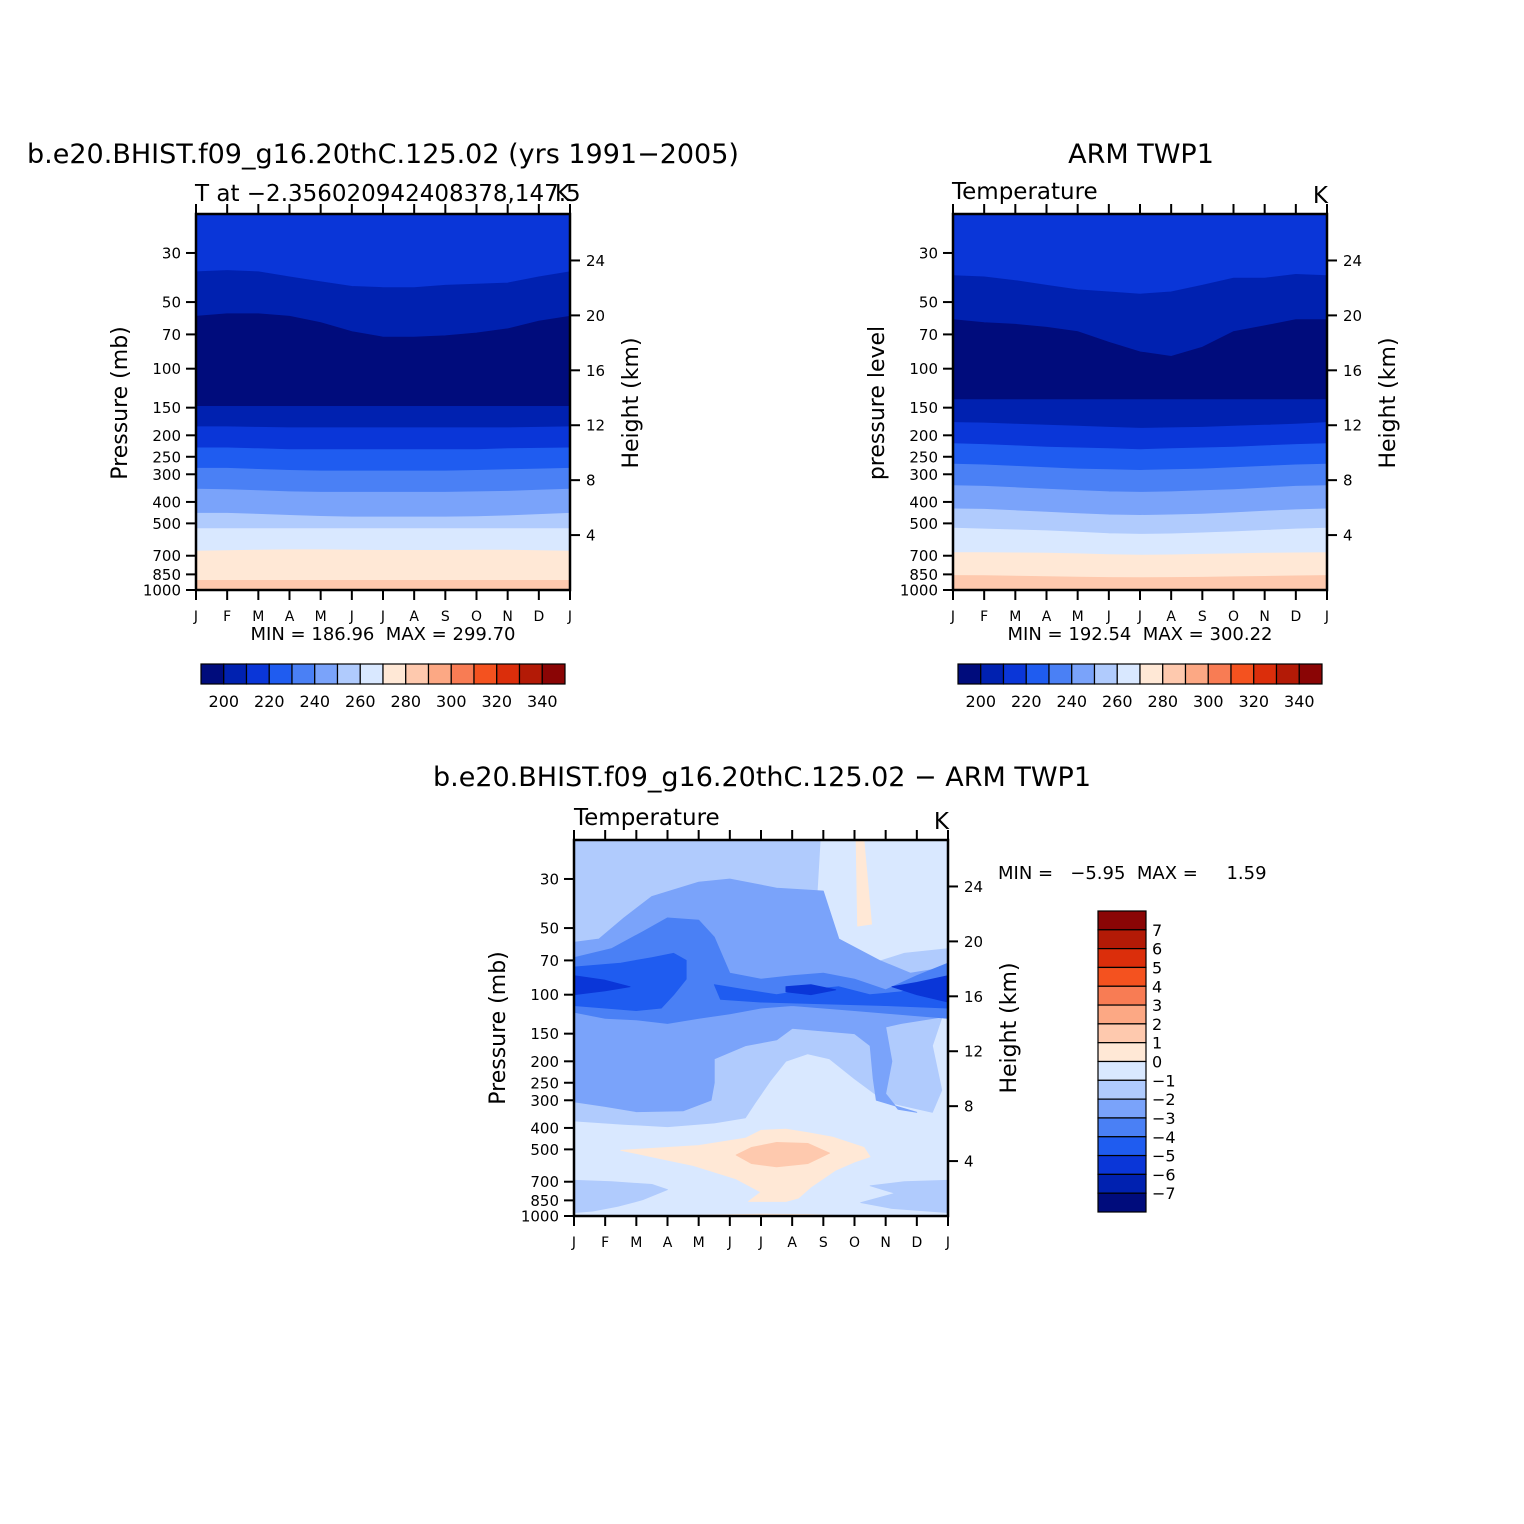 This screenshot has width=1524, height=1524. Describe the element at coordinates (549, 961) in the screenshot. I see `y-tick-label: 70` at that location.